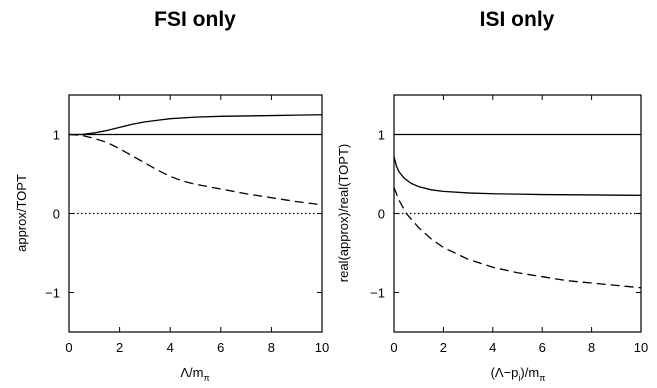 This screenshot has width=657, height=388. Describe the element at coordinates (195, 169) in the screenshot. I see `fsi-series-dashed-line` at that location.